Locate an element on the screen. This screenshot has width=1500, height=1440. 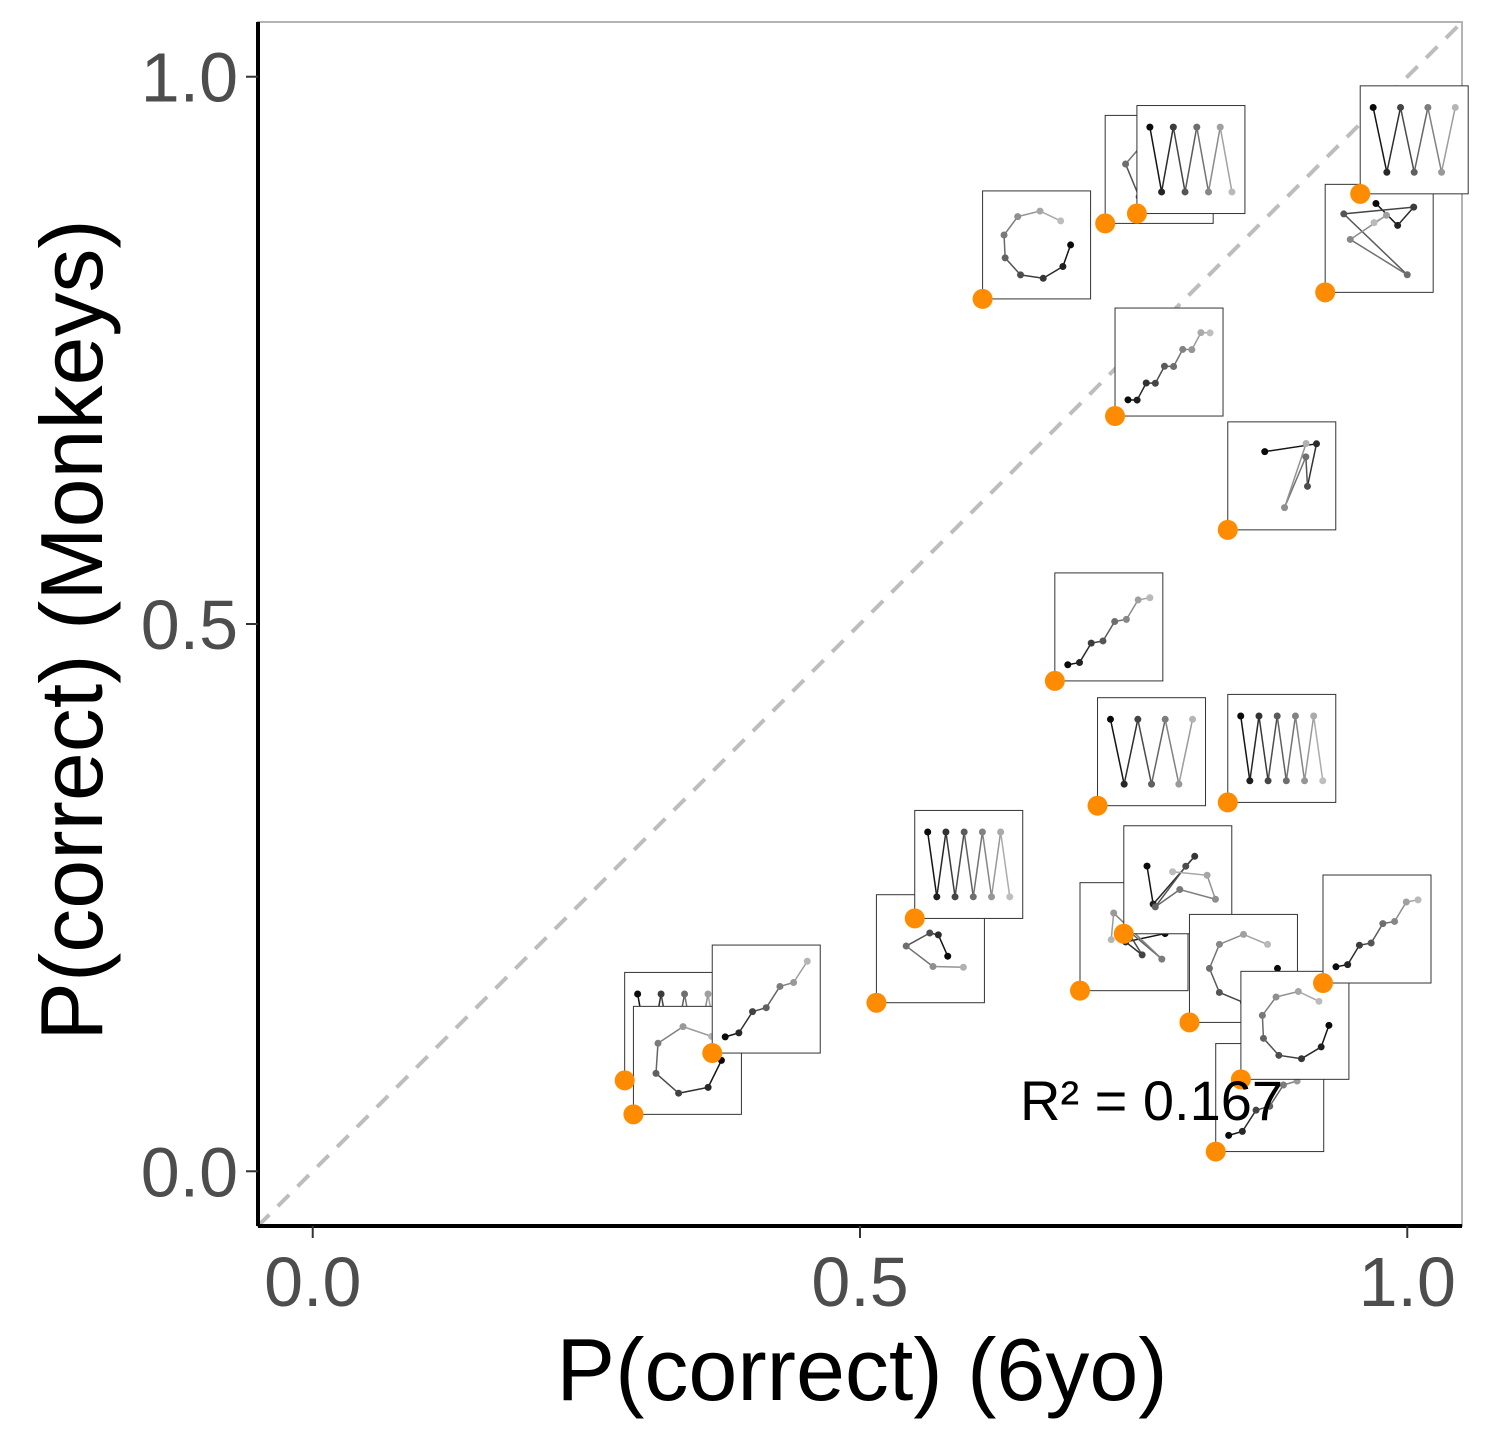
y-tick-label: 0.0 is located at coordinates (189, 1172).